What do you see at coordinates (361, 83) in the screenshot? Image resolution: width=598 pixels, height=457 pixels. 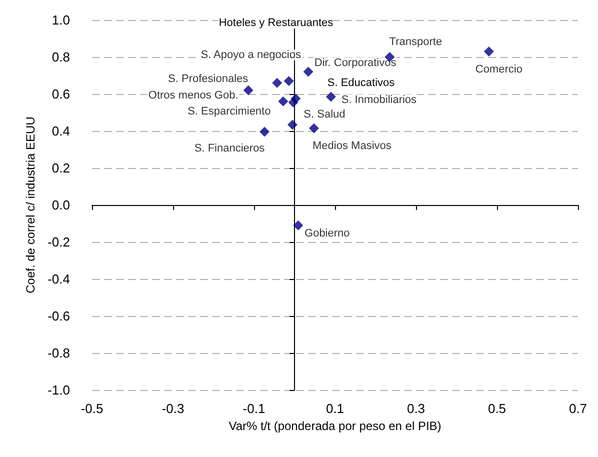 I see `annotation: S. Educativos` at bounding box center [361, 83].